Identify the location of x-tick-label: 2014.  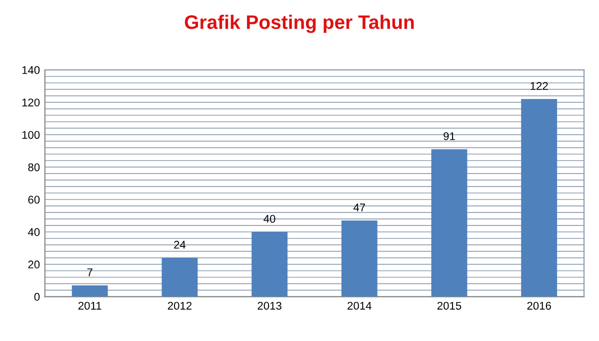
(360, 306).